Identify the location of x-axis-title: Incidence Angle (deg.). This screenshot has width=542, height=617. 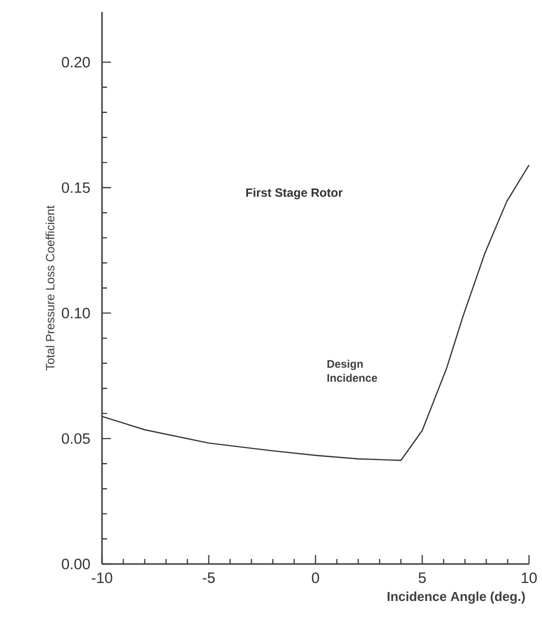
(456, 598).